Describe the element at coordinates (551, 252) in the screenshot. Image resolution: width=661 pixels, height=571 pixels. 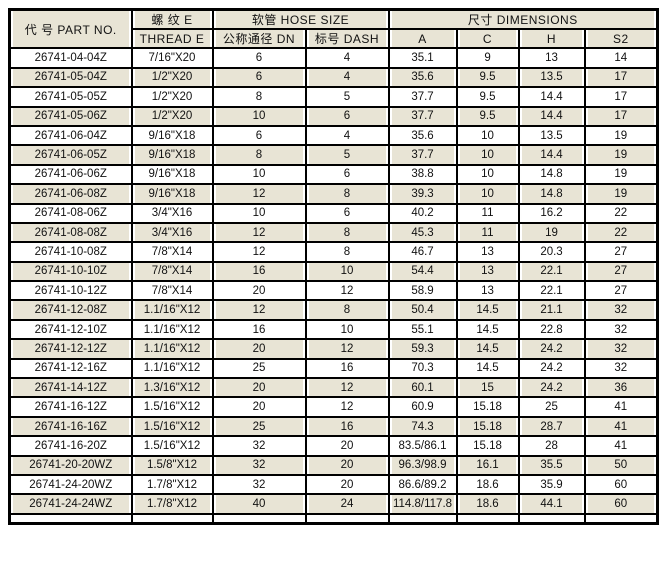
I see `cell-h: 20.3` at that location.